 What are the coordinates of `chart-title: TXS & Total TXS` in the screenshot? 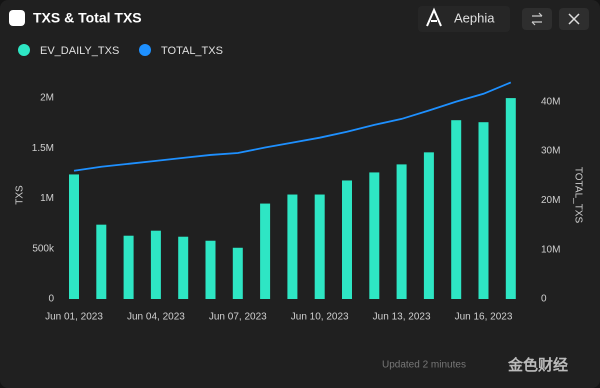 It's located at (87, 18).